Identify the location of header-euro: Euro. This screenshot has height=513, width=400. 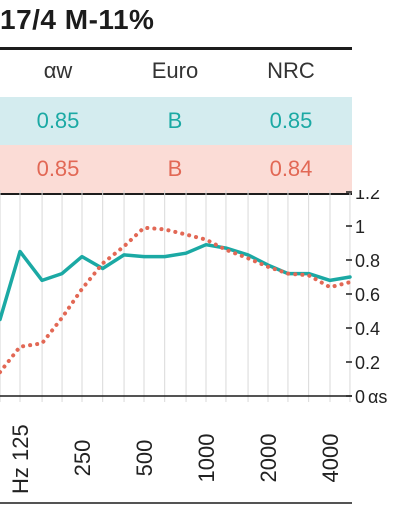
(175, 70).